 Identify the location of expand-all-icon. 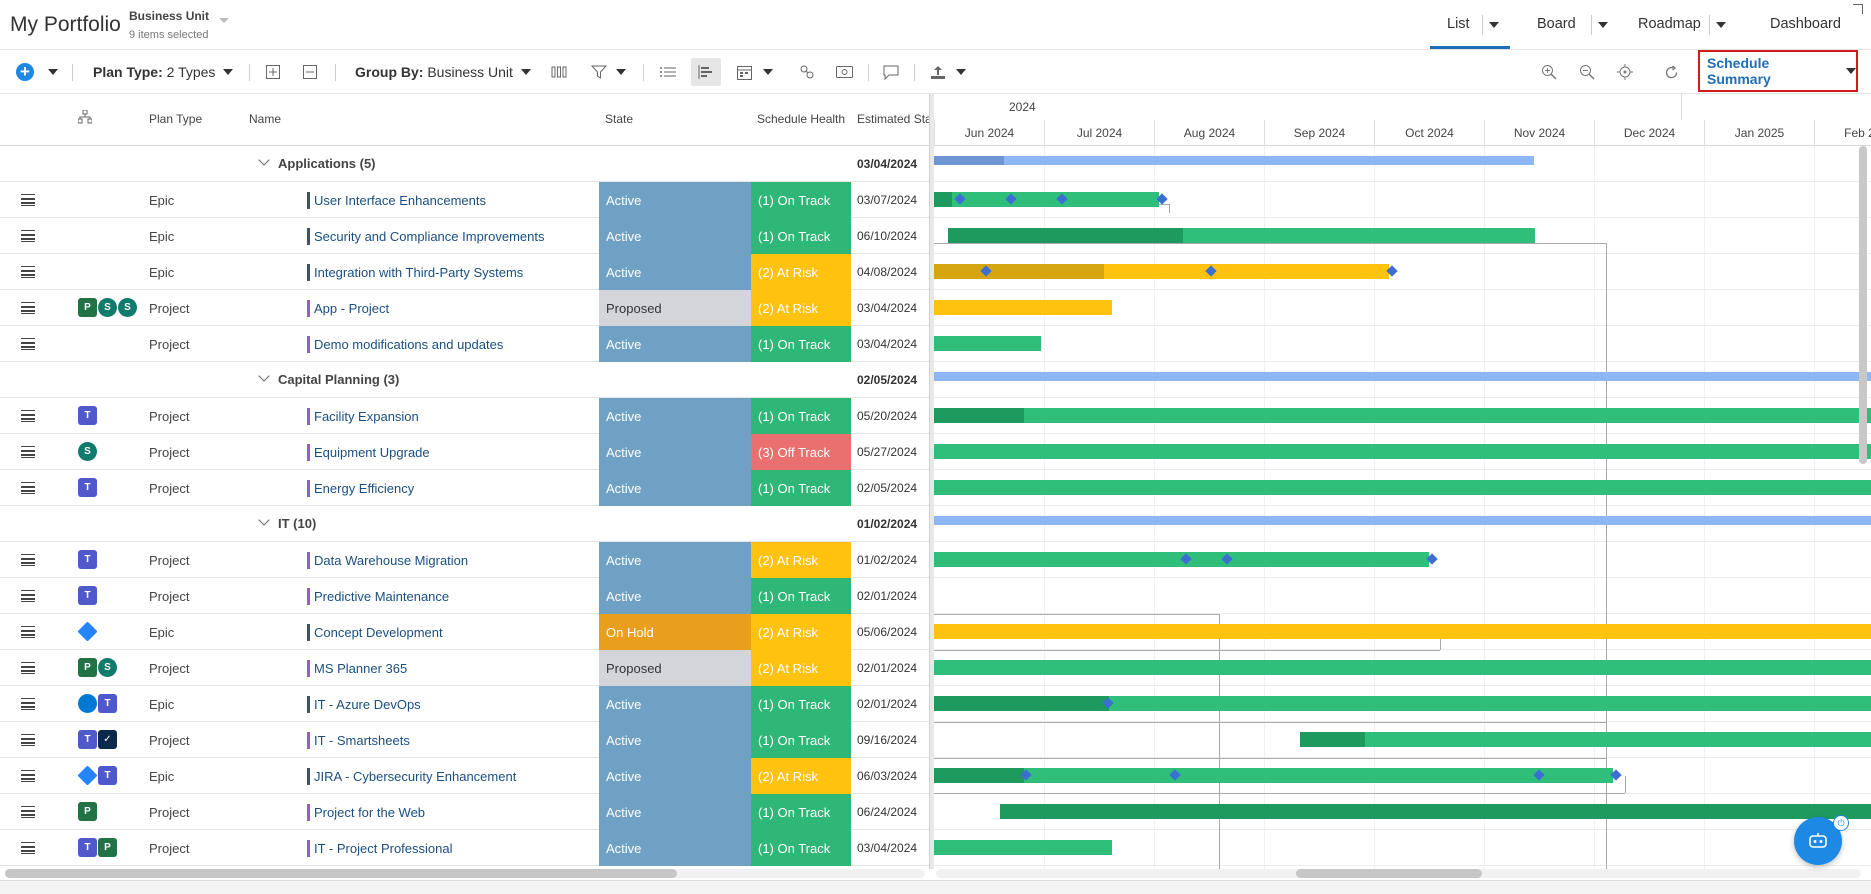
(273, 72).